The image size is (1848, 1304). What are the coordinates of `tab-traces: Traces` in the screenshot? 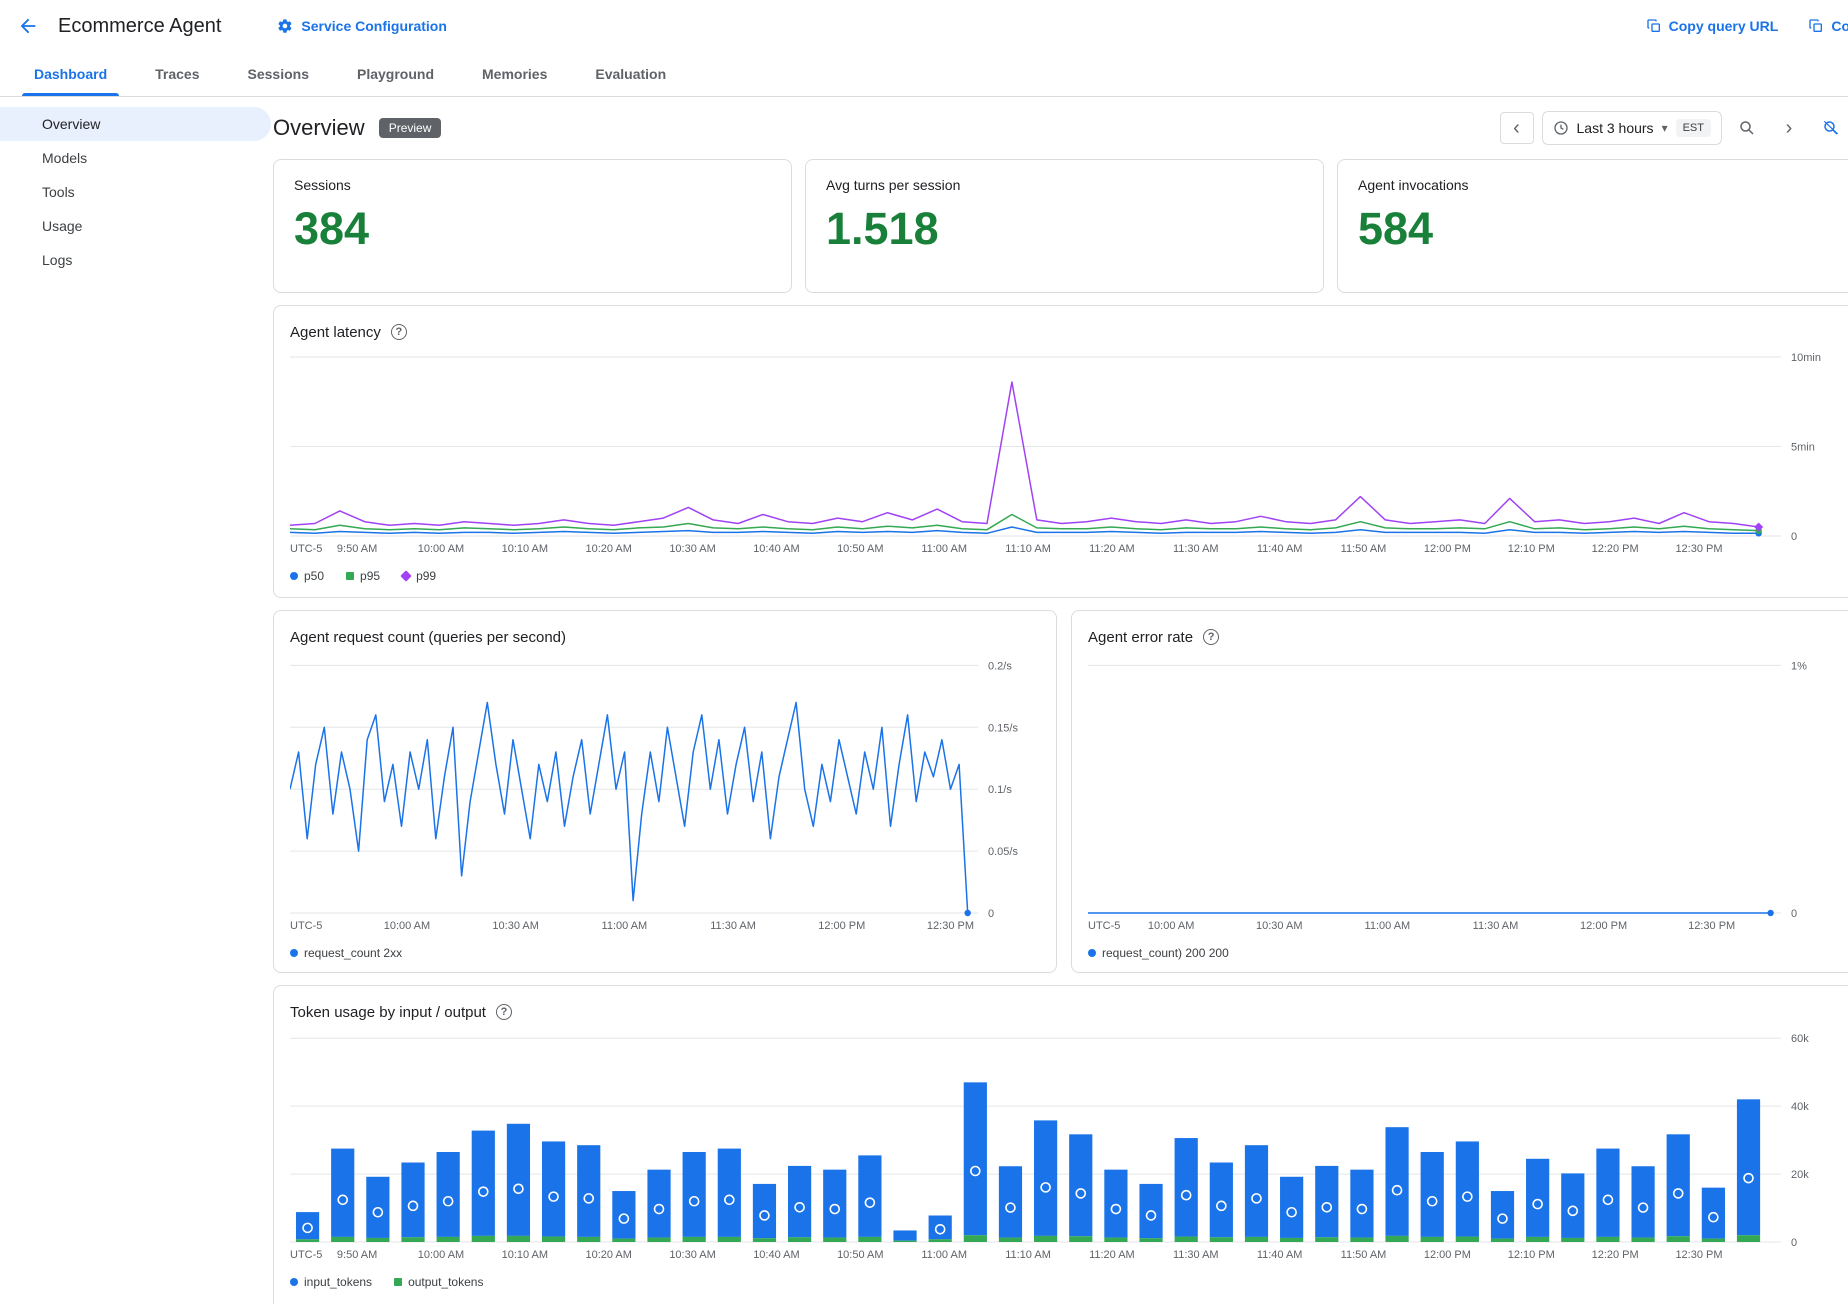 It's located at (177, 74).